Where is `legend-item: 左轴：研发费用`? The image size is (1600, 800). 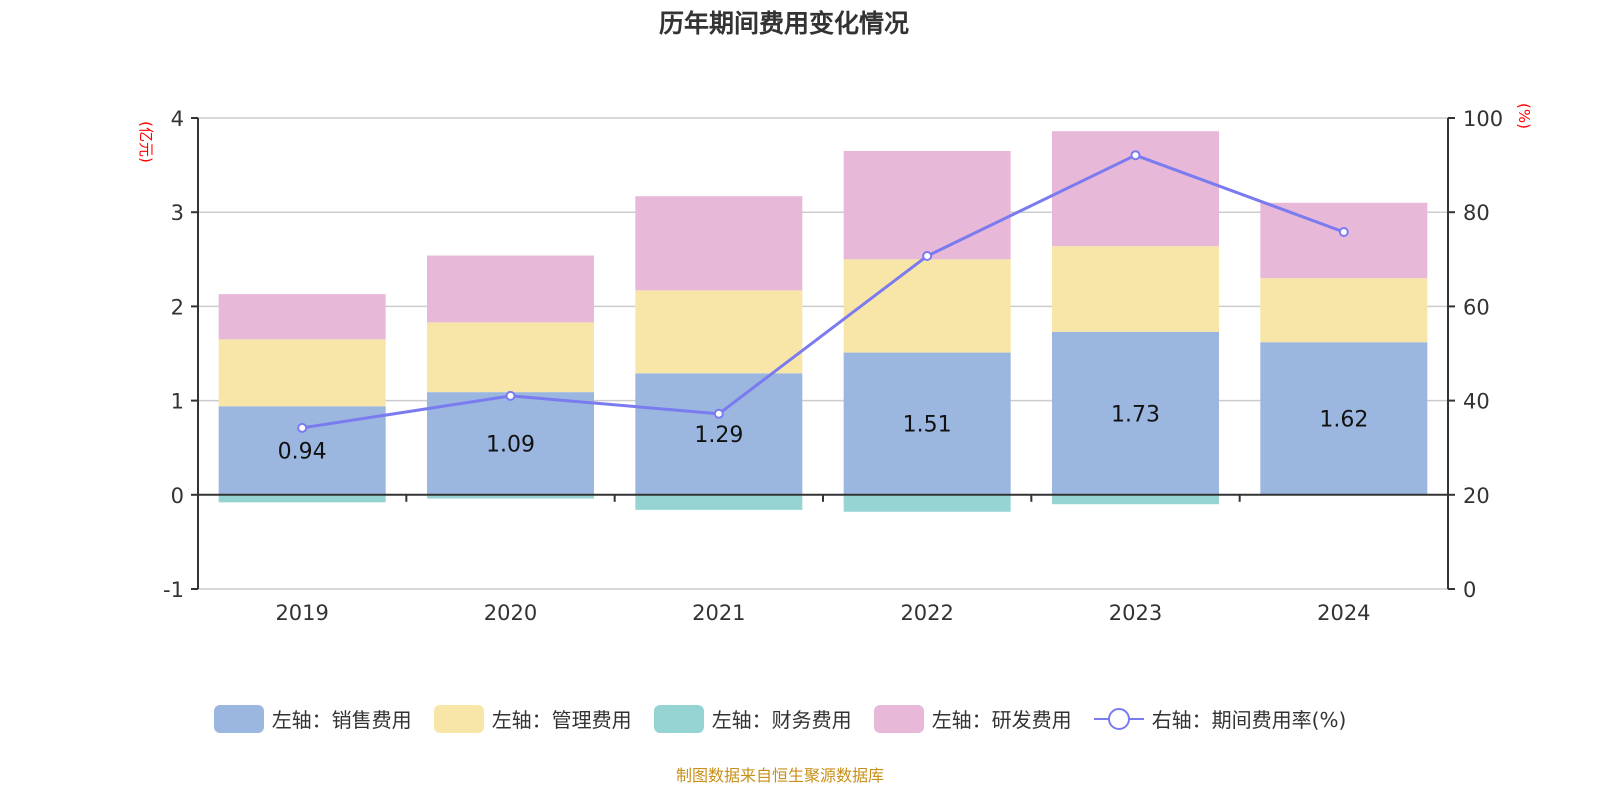
legend-item: 左轴：研发费用 is located at coordinates (972, 718).